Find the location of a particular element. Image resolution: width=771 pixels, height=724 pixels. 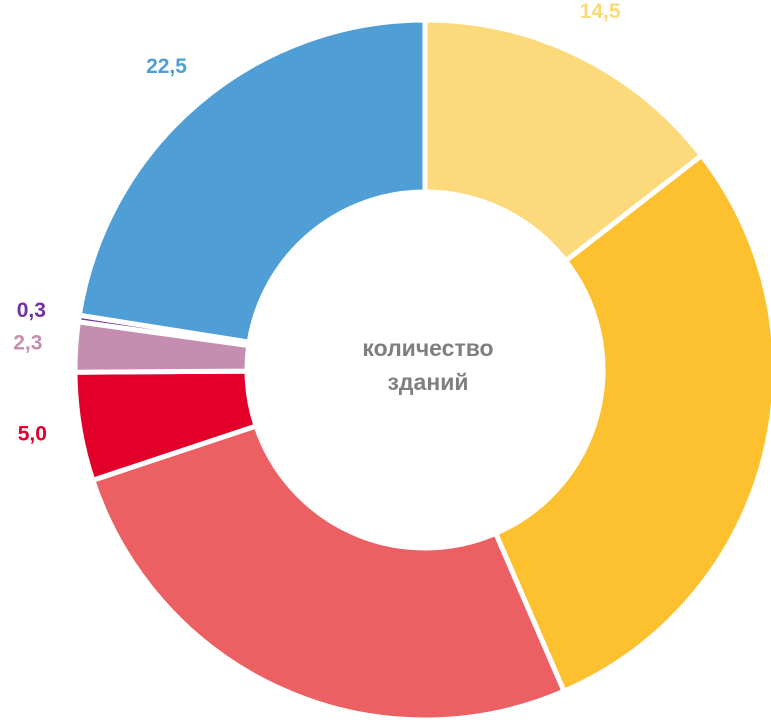

data-label: 0,3 is located at coordinates (31, 310).